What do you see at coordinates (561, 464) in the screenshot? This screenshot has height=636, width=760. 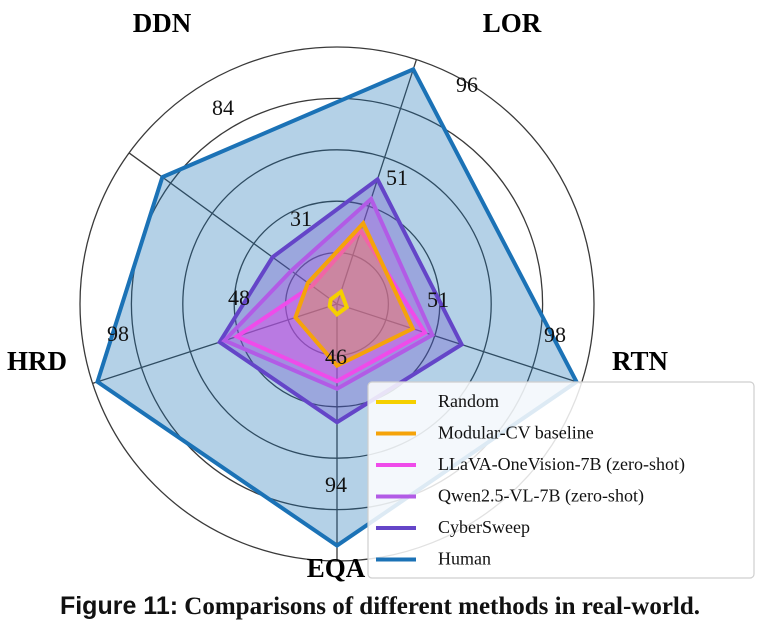 I see `legend-label-llava-onevision-7b-zero-shot: LLaVA-OneVision-7B (zero-shot)` at bounding box center [561, 464].